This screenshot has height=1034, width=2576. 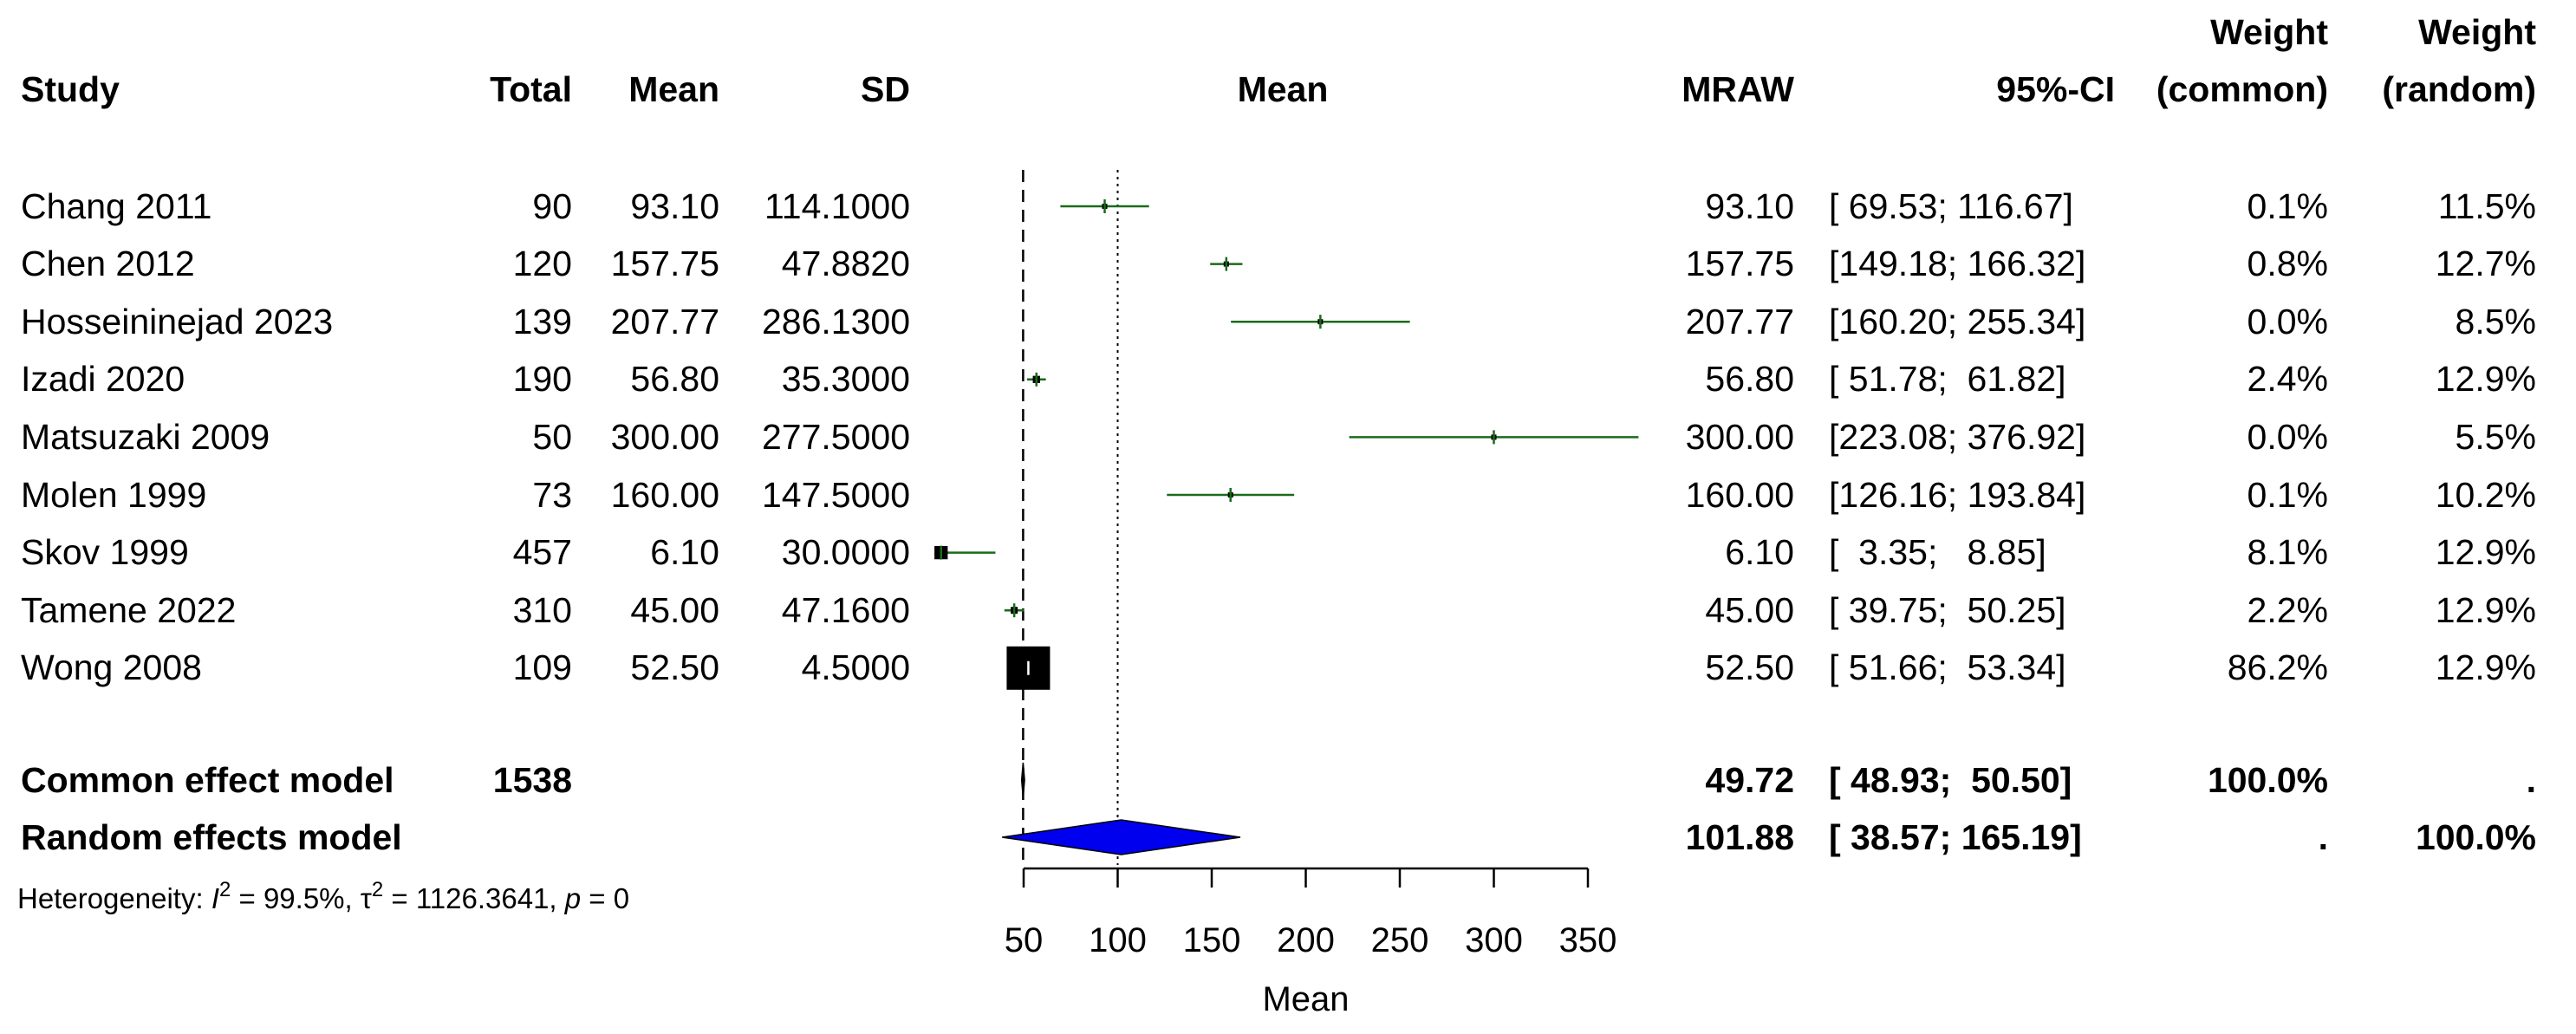 What do you see at coordinates (674, 205) in the screenshot?
I see `study-mean: 93.10` at bounding box center [674, 205].